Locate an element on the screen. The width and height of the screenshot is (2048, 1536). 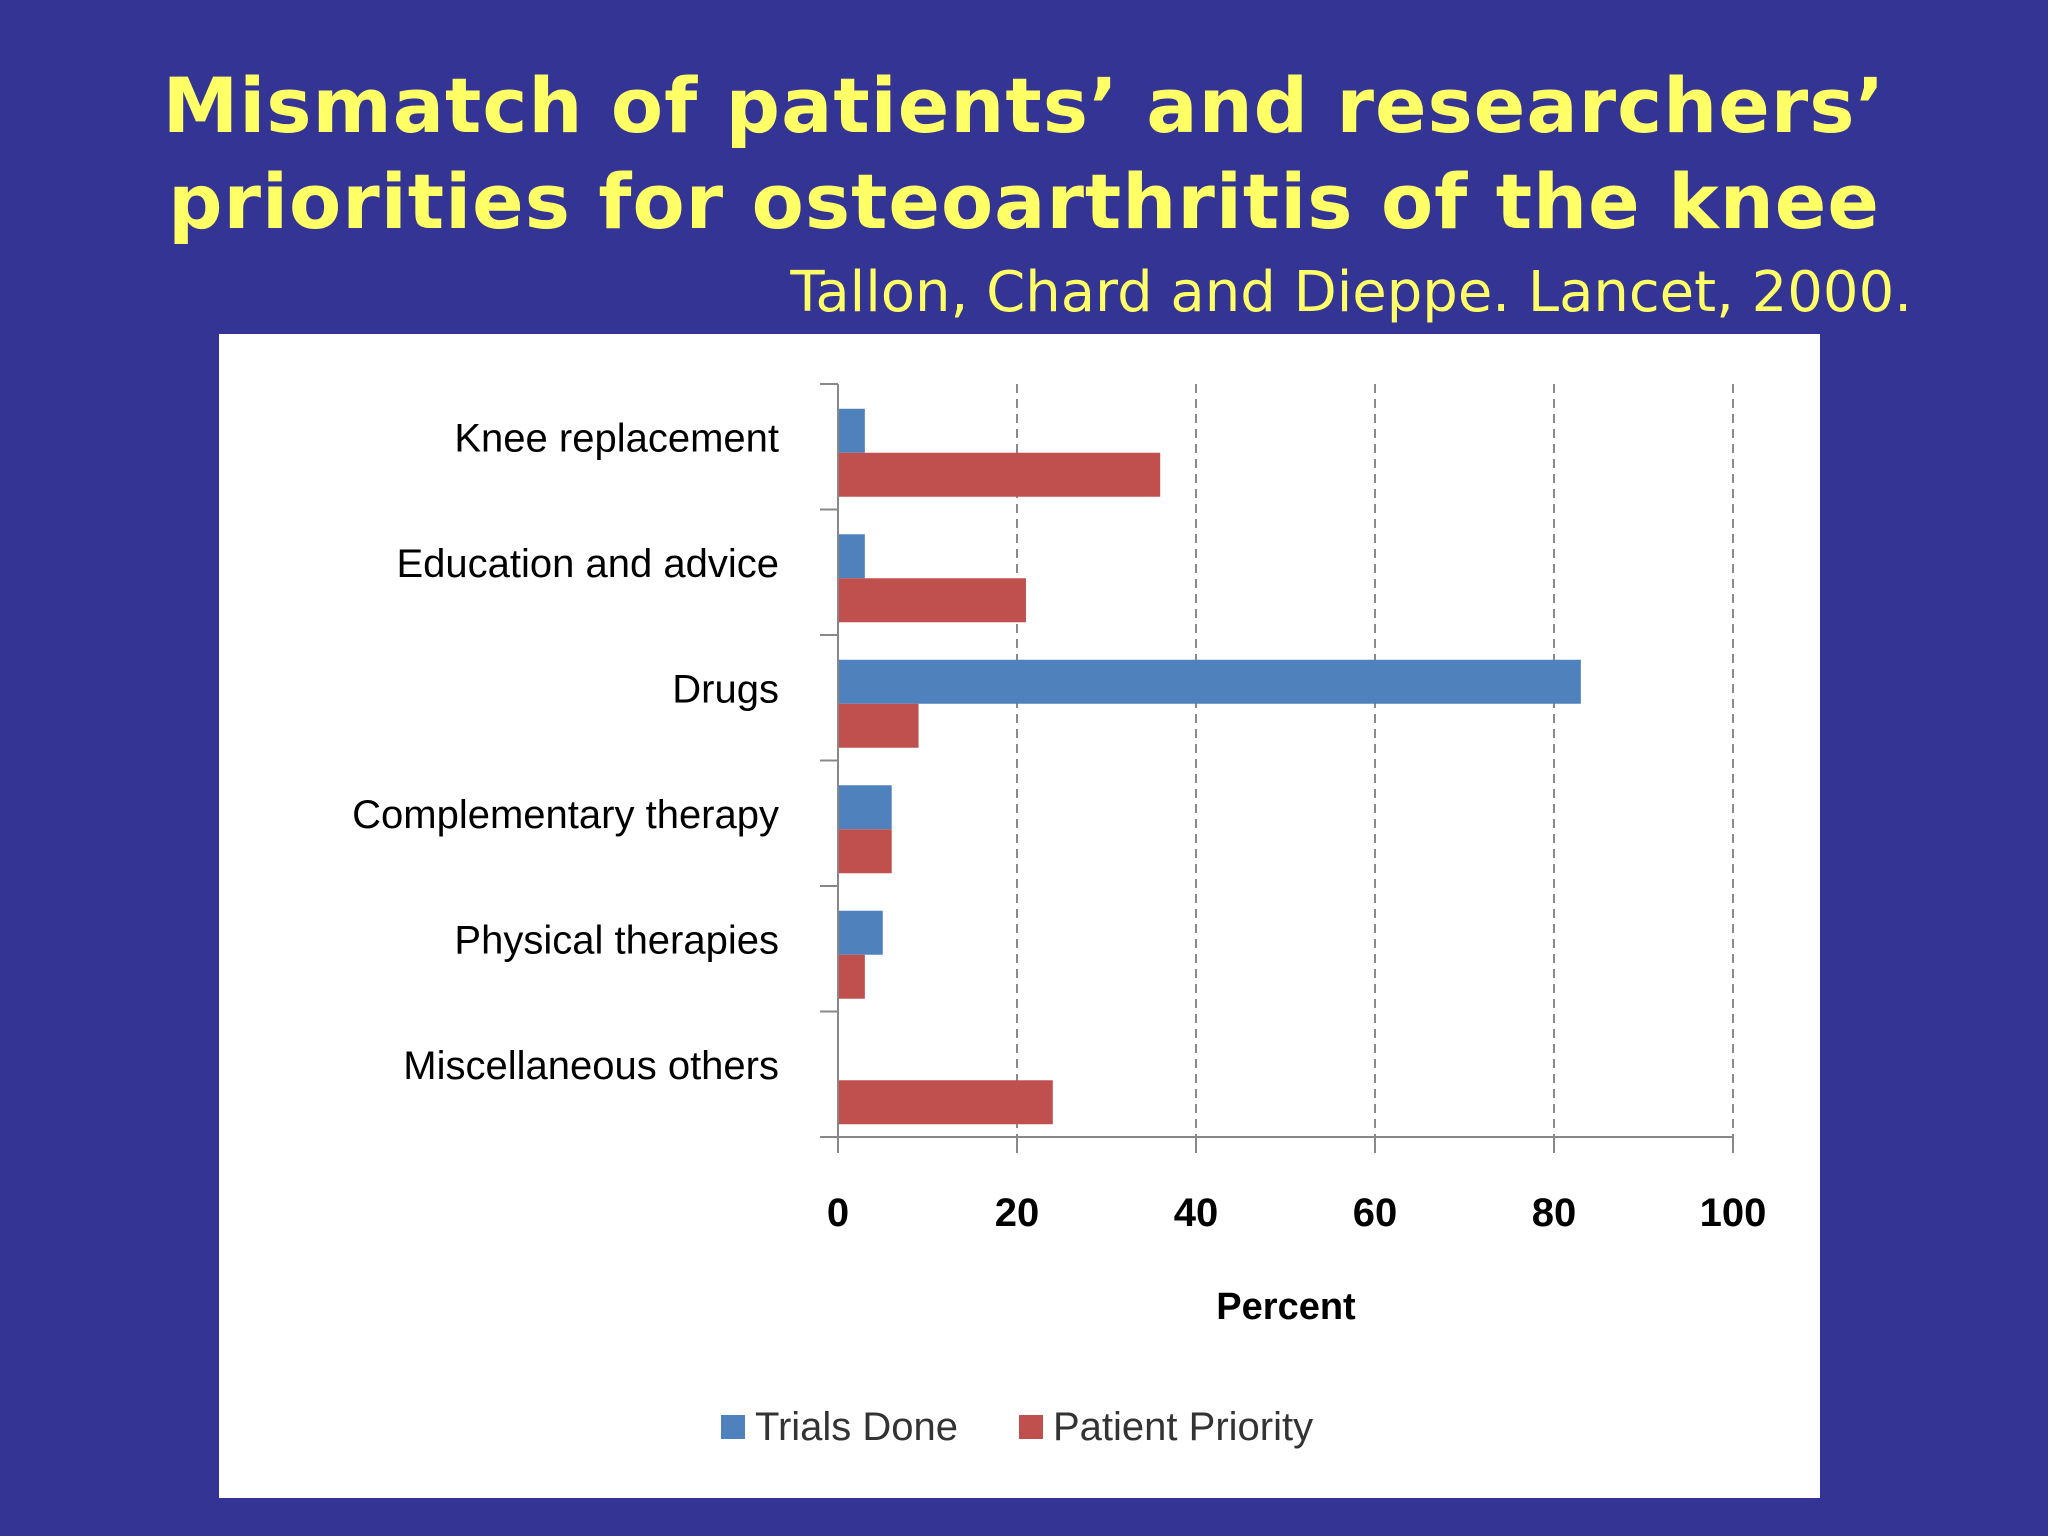
x-tick-label-40: 40 is located at coordinates (1196, 1213).